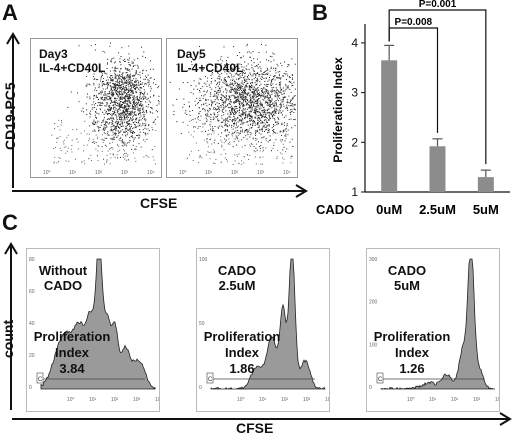 Image resolution: width=520 pixels, height=436 pixels. I want to click on y-tick-label: 100, so click(373, 345).